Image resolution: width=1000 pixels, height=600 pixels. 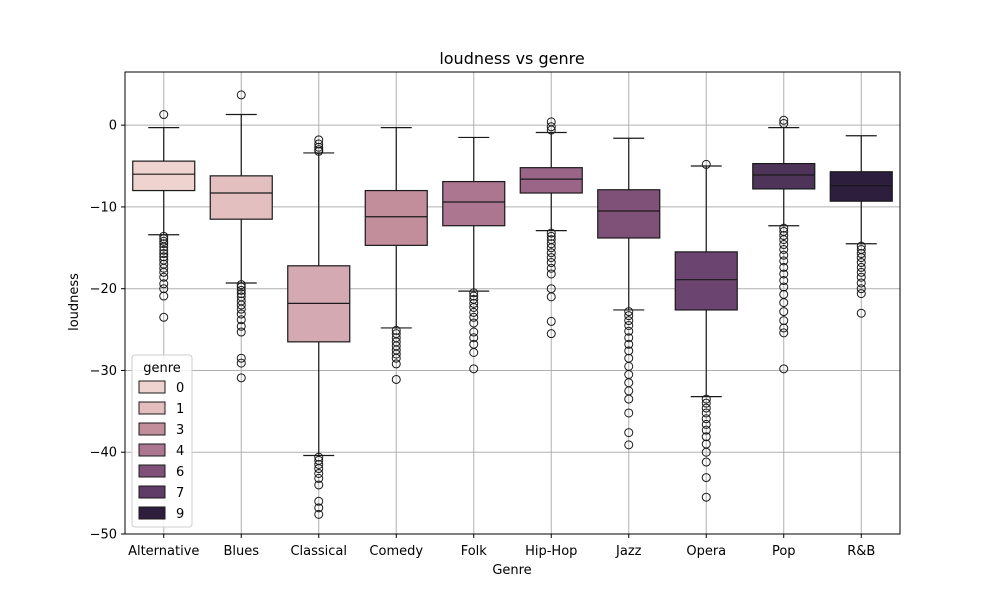 I want to click on y-tick-label: 0, so click(x=113, y=126).